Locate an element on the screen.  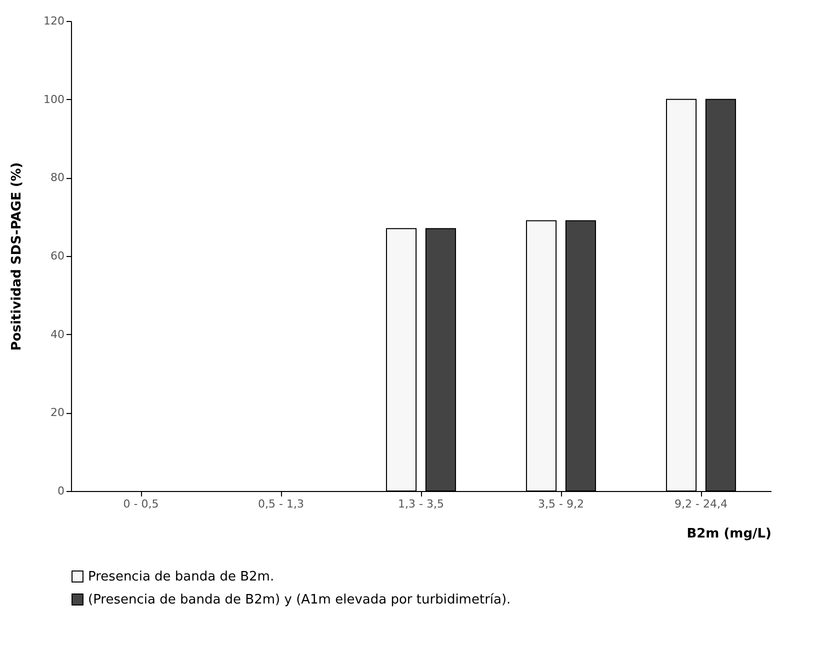
x-tick-label: 9,2 - 24,4 is located at coordinates (701, 504).